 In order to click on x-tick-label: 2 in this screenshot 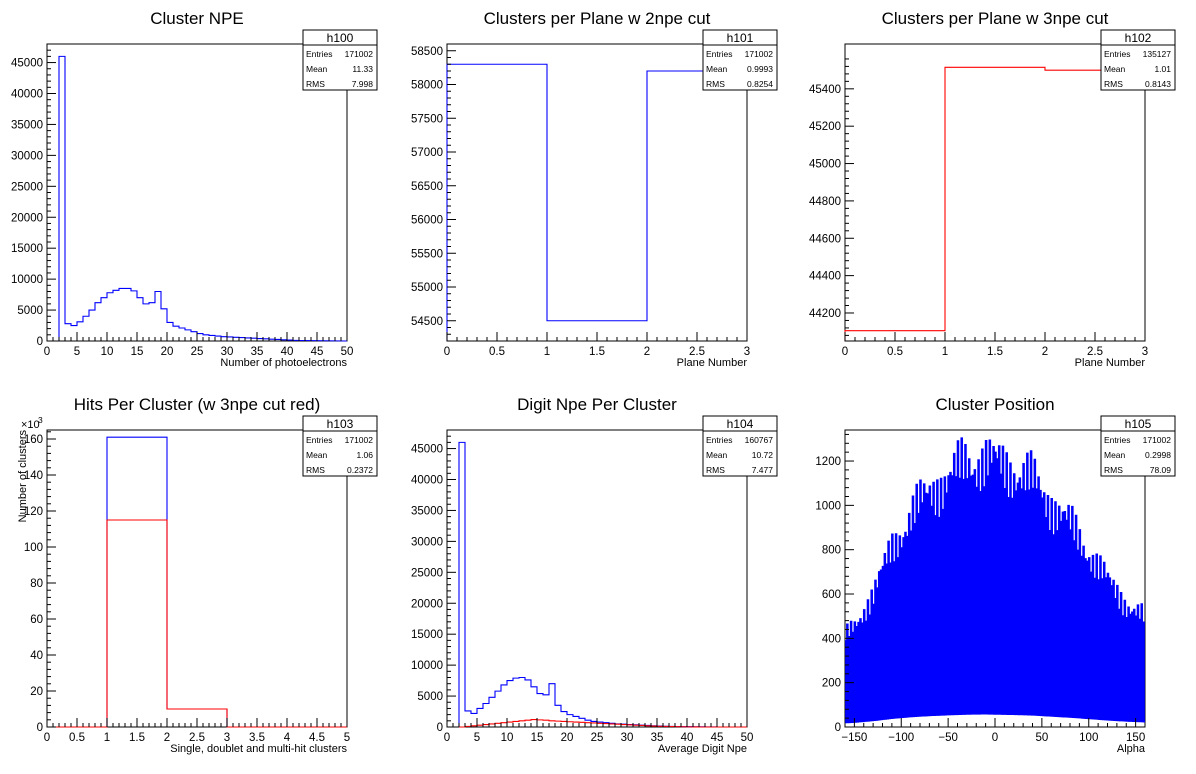, I will do `click(1045, 352)`.